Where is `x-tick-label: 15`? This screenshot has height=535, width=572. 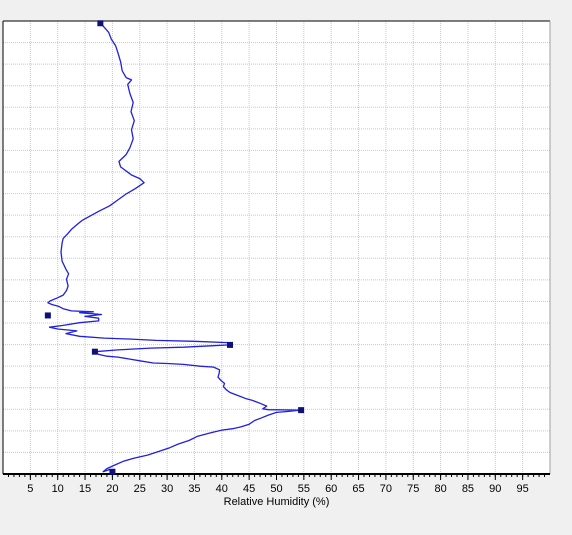
x-tick-label: 15 is located at coordinates (85, 489).